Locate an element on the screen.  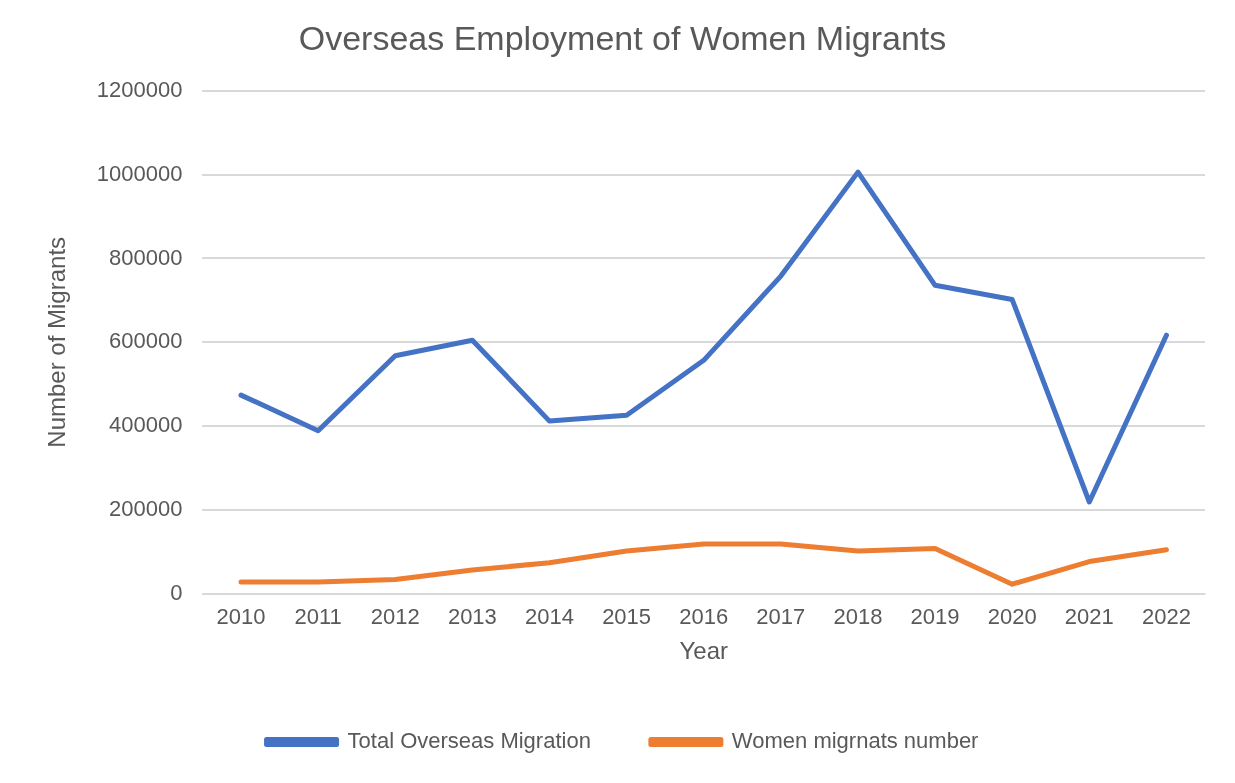
y-tick-label: 1200000 is located at coordinates (139, 89).